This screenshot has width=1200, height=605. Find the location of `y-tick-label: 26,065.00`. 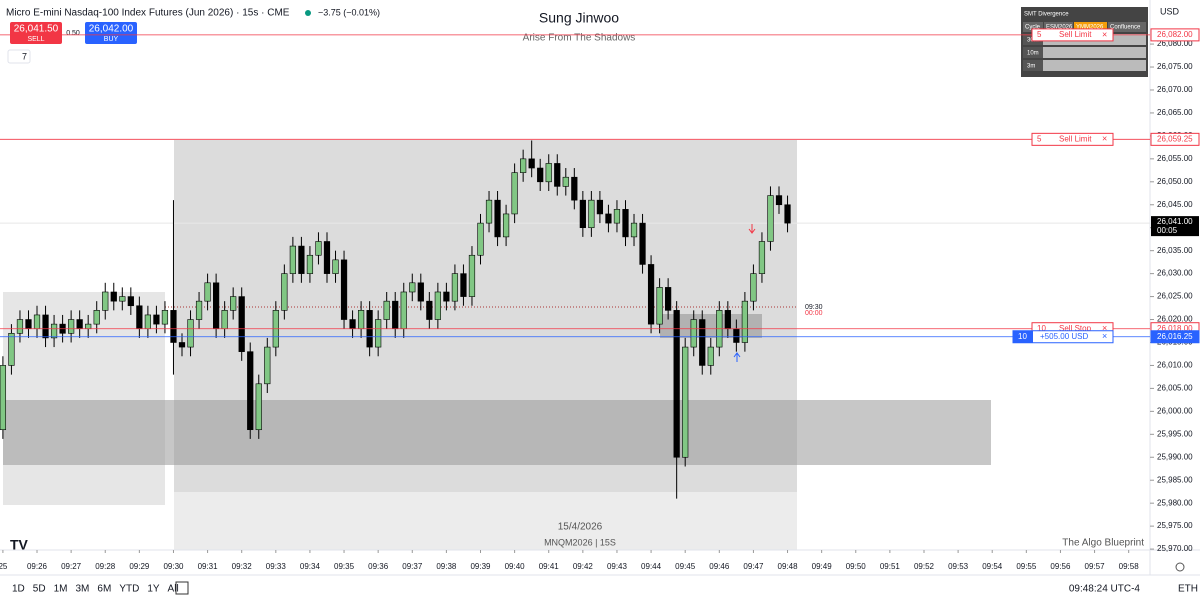

y-tick-label: 26,065.00 is located at coordinates (1175, 112).